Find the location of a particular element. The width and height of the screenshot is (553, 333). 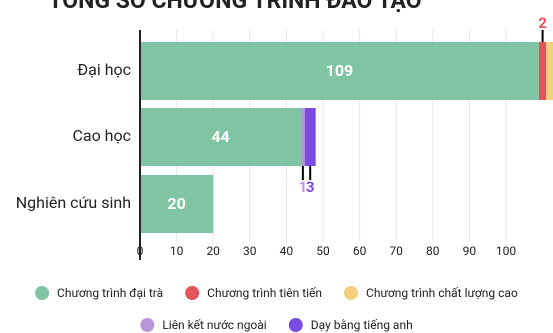

x-tick-label: 70 is located at coordinates (396, 251).